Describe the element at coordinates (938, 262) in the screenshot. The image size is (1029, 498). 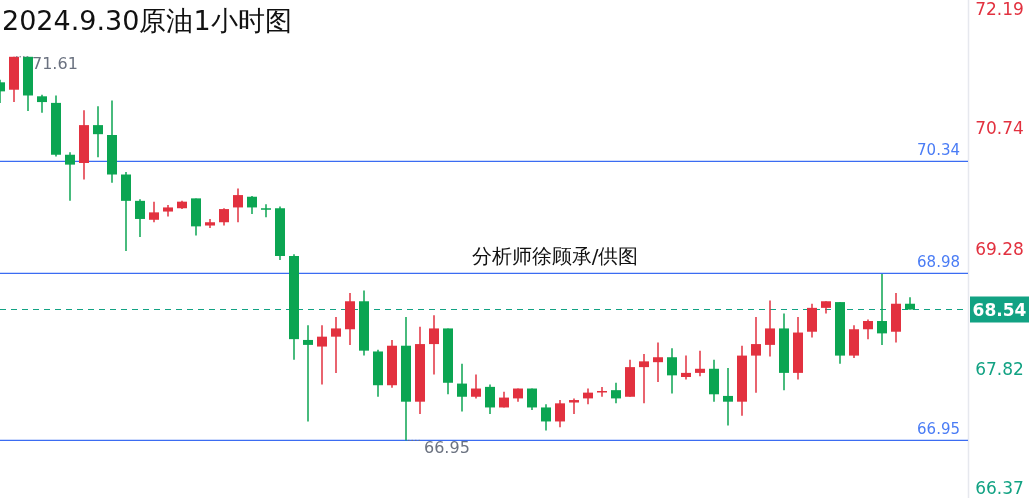
I see `ref-line-label: 68.98` at that location.